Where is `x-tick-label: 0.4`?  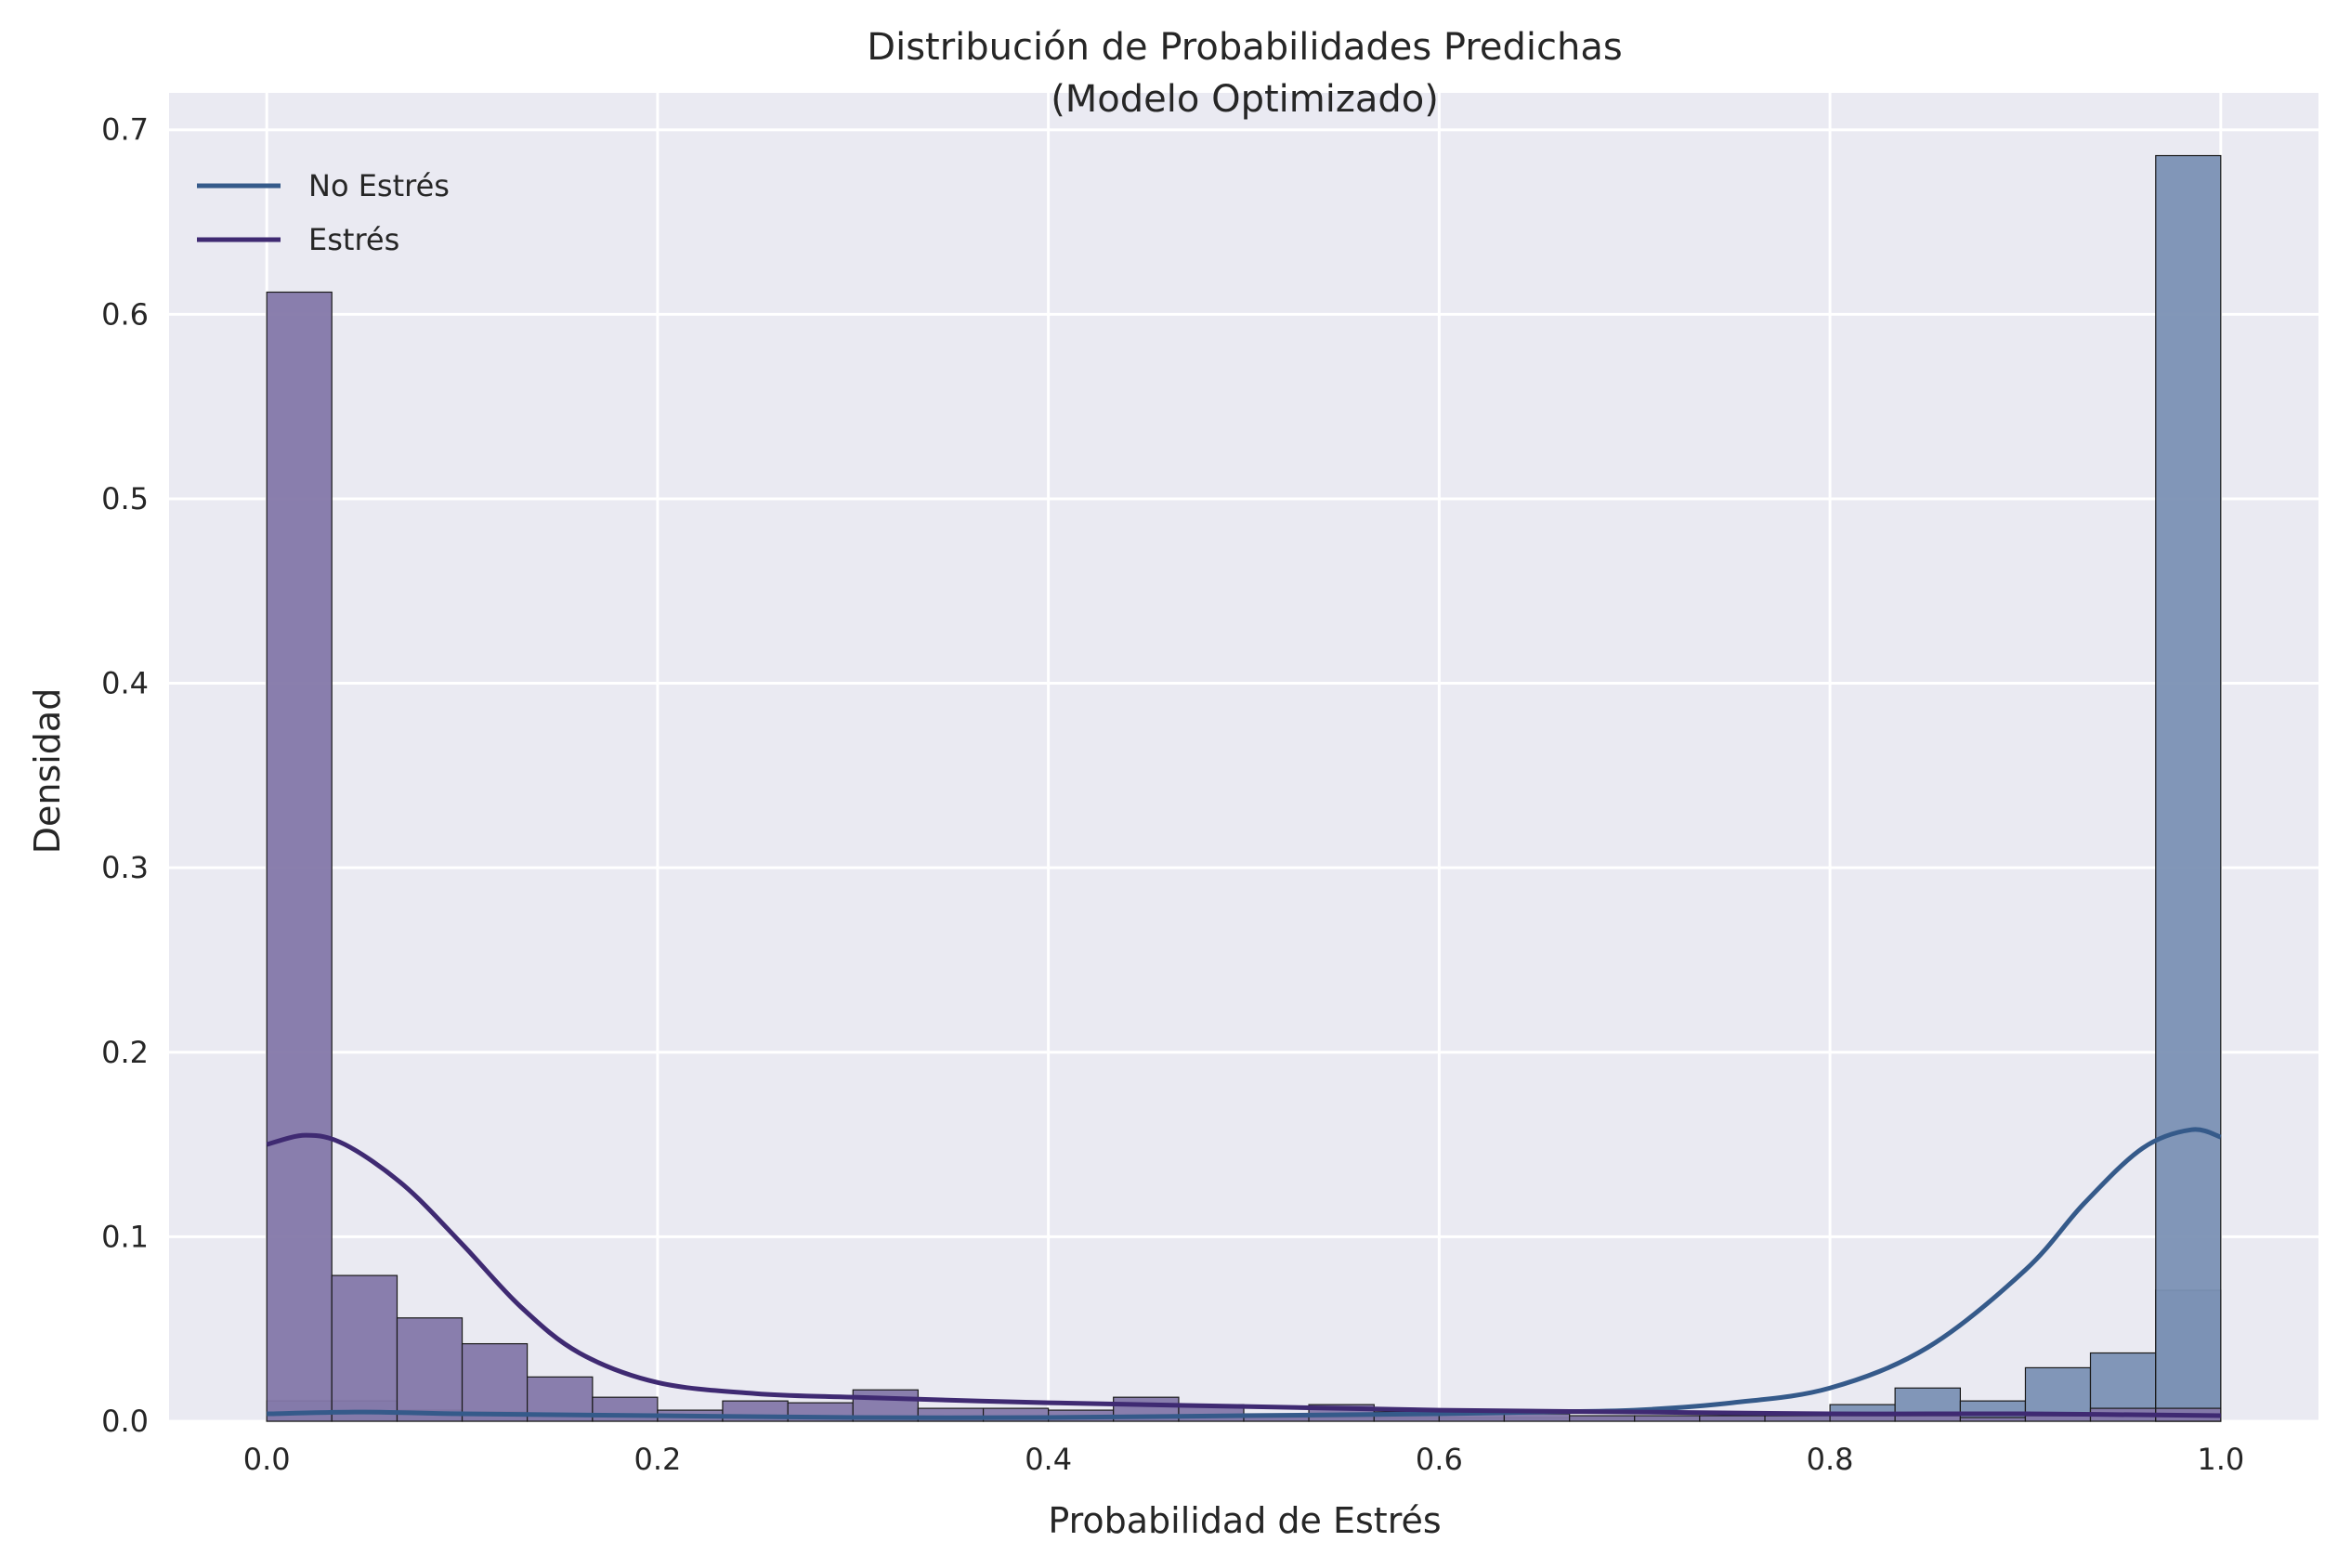
x-tick-label: 0.4 is located at coordinates (1048, 1459).